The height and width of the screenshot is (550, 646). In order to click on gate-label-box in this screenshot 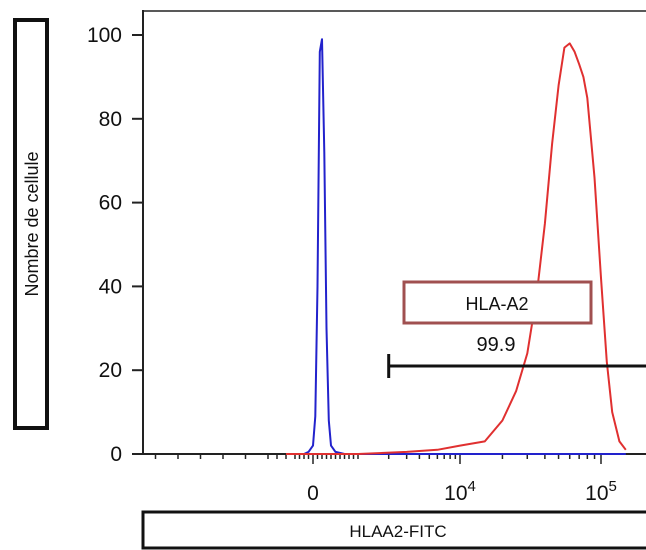, I will do `click(497, 302)`.